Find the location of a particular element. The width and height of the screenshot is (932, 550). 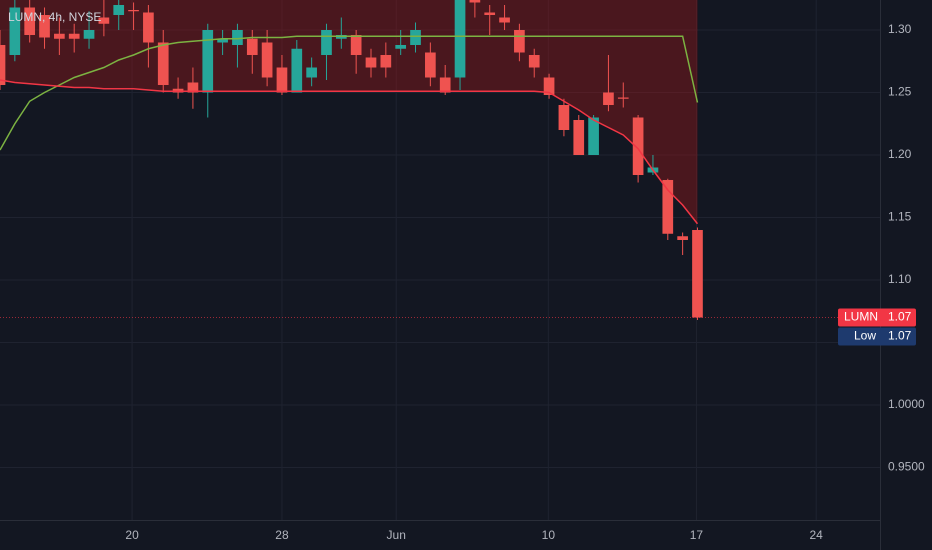

x-tick-label: 28 is located at coordinates (282, 535).